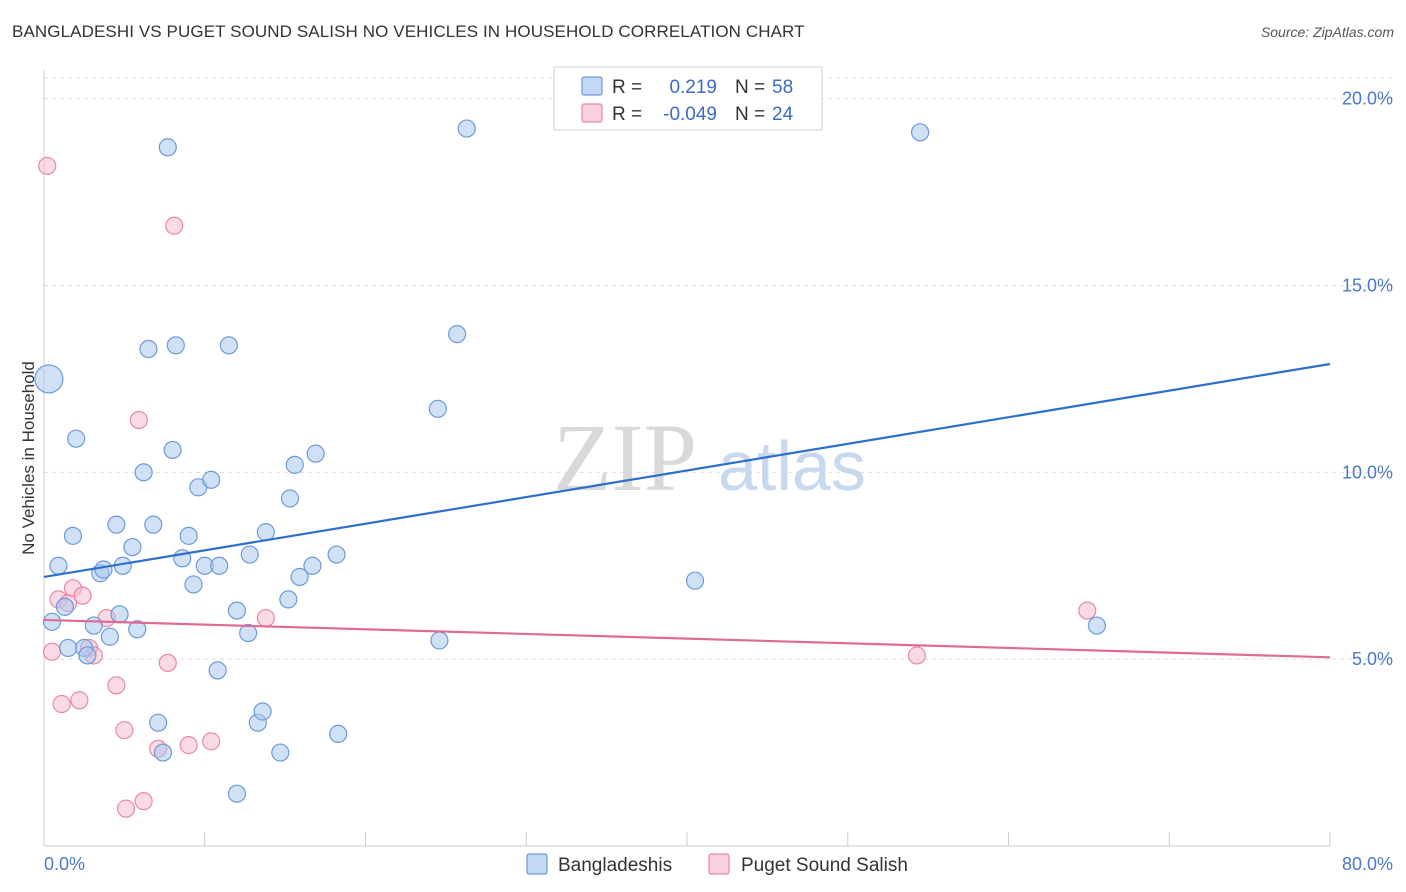 Image resolution: width=1406 pixels, height=892 pixels. What do you see at coordinates (687, 839) in the screenshot?
I see `x-ticks` at bounding box center [687, 839].